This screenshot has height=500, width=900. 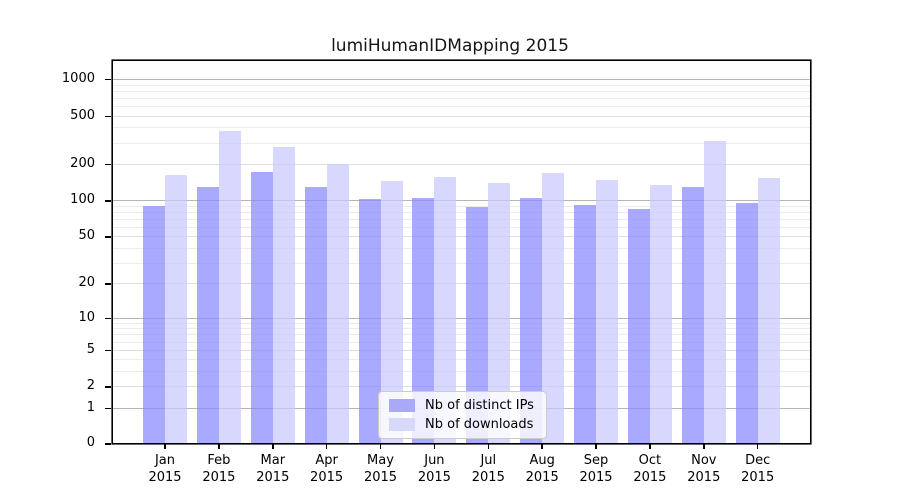 I want to click on bar-downloads-jun, so click(x=445, y=309).